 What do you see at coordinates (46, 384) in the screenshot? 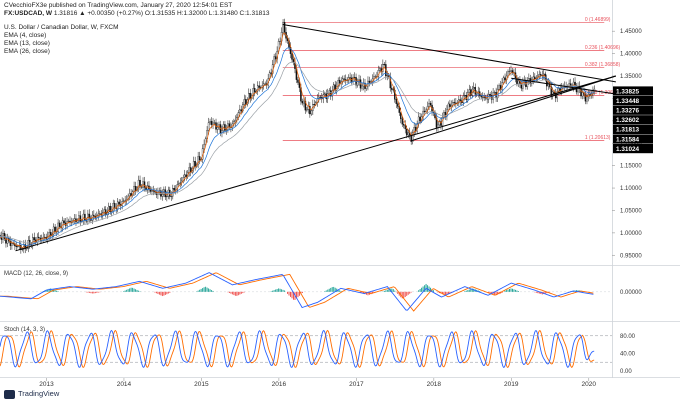
I see `time-tick-label: 2013` at bounding box center [46, 384].